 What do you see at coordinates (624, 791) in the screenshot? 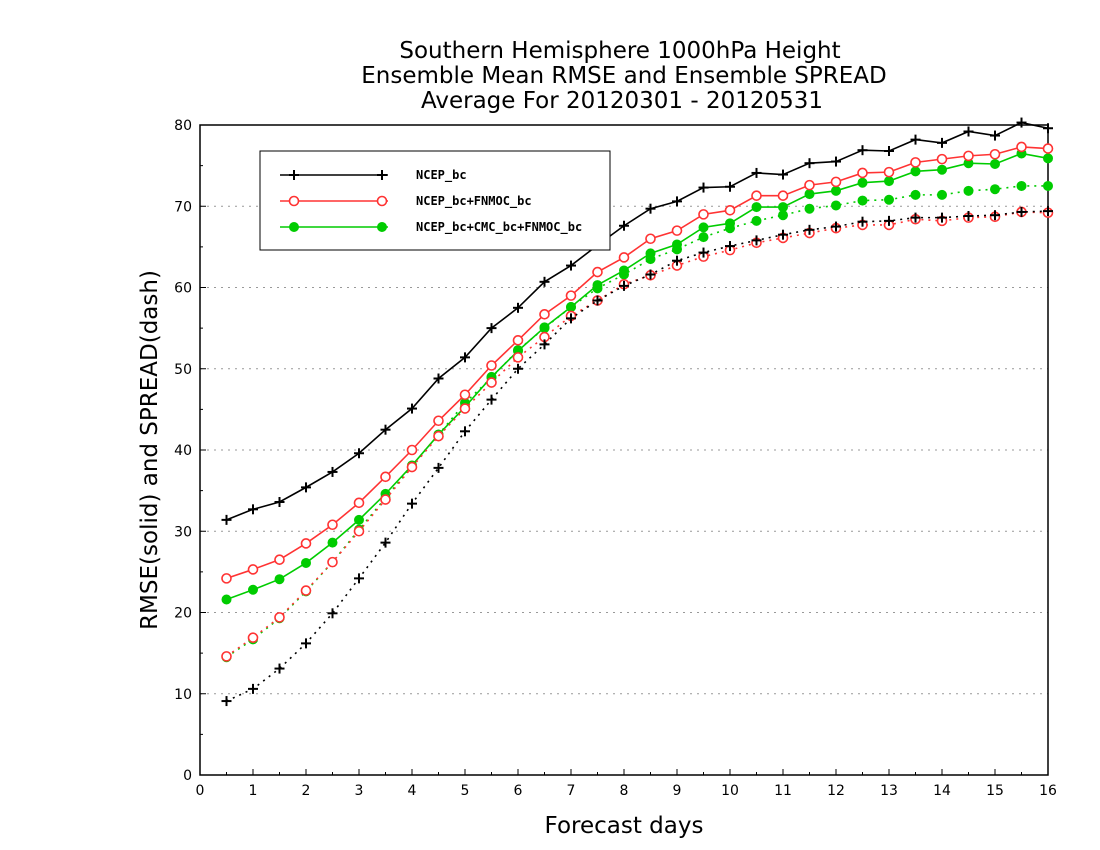
I see `x-tick-label-8: 8` at bounding box center [624, 791].